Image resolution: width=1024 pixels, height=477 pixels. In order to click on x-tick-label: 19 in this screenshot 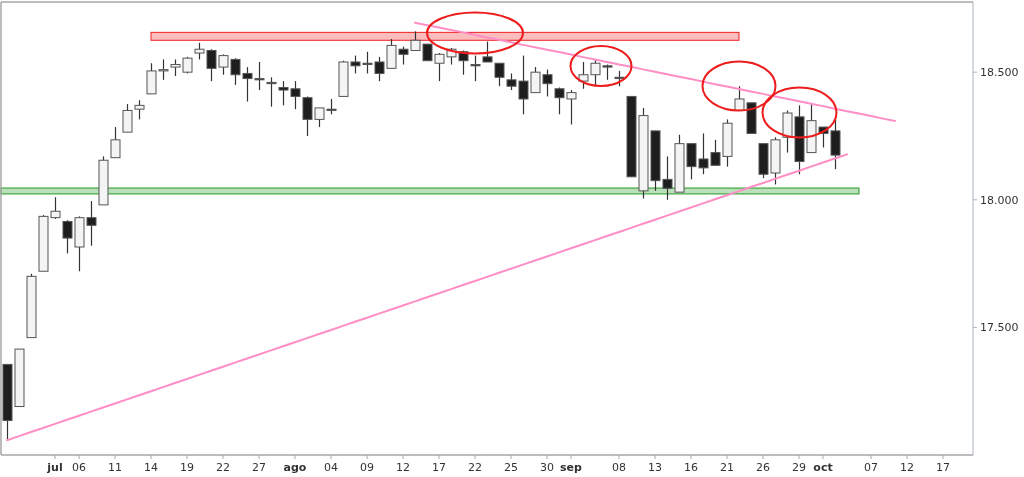, I will do `click(187, 467)`.